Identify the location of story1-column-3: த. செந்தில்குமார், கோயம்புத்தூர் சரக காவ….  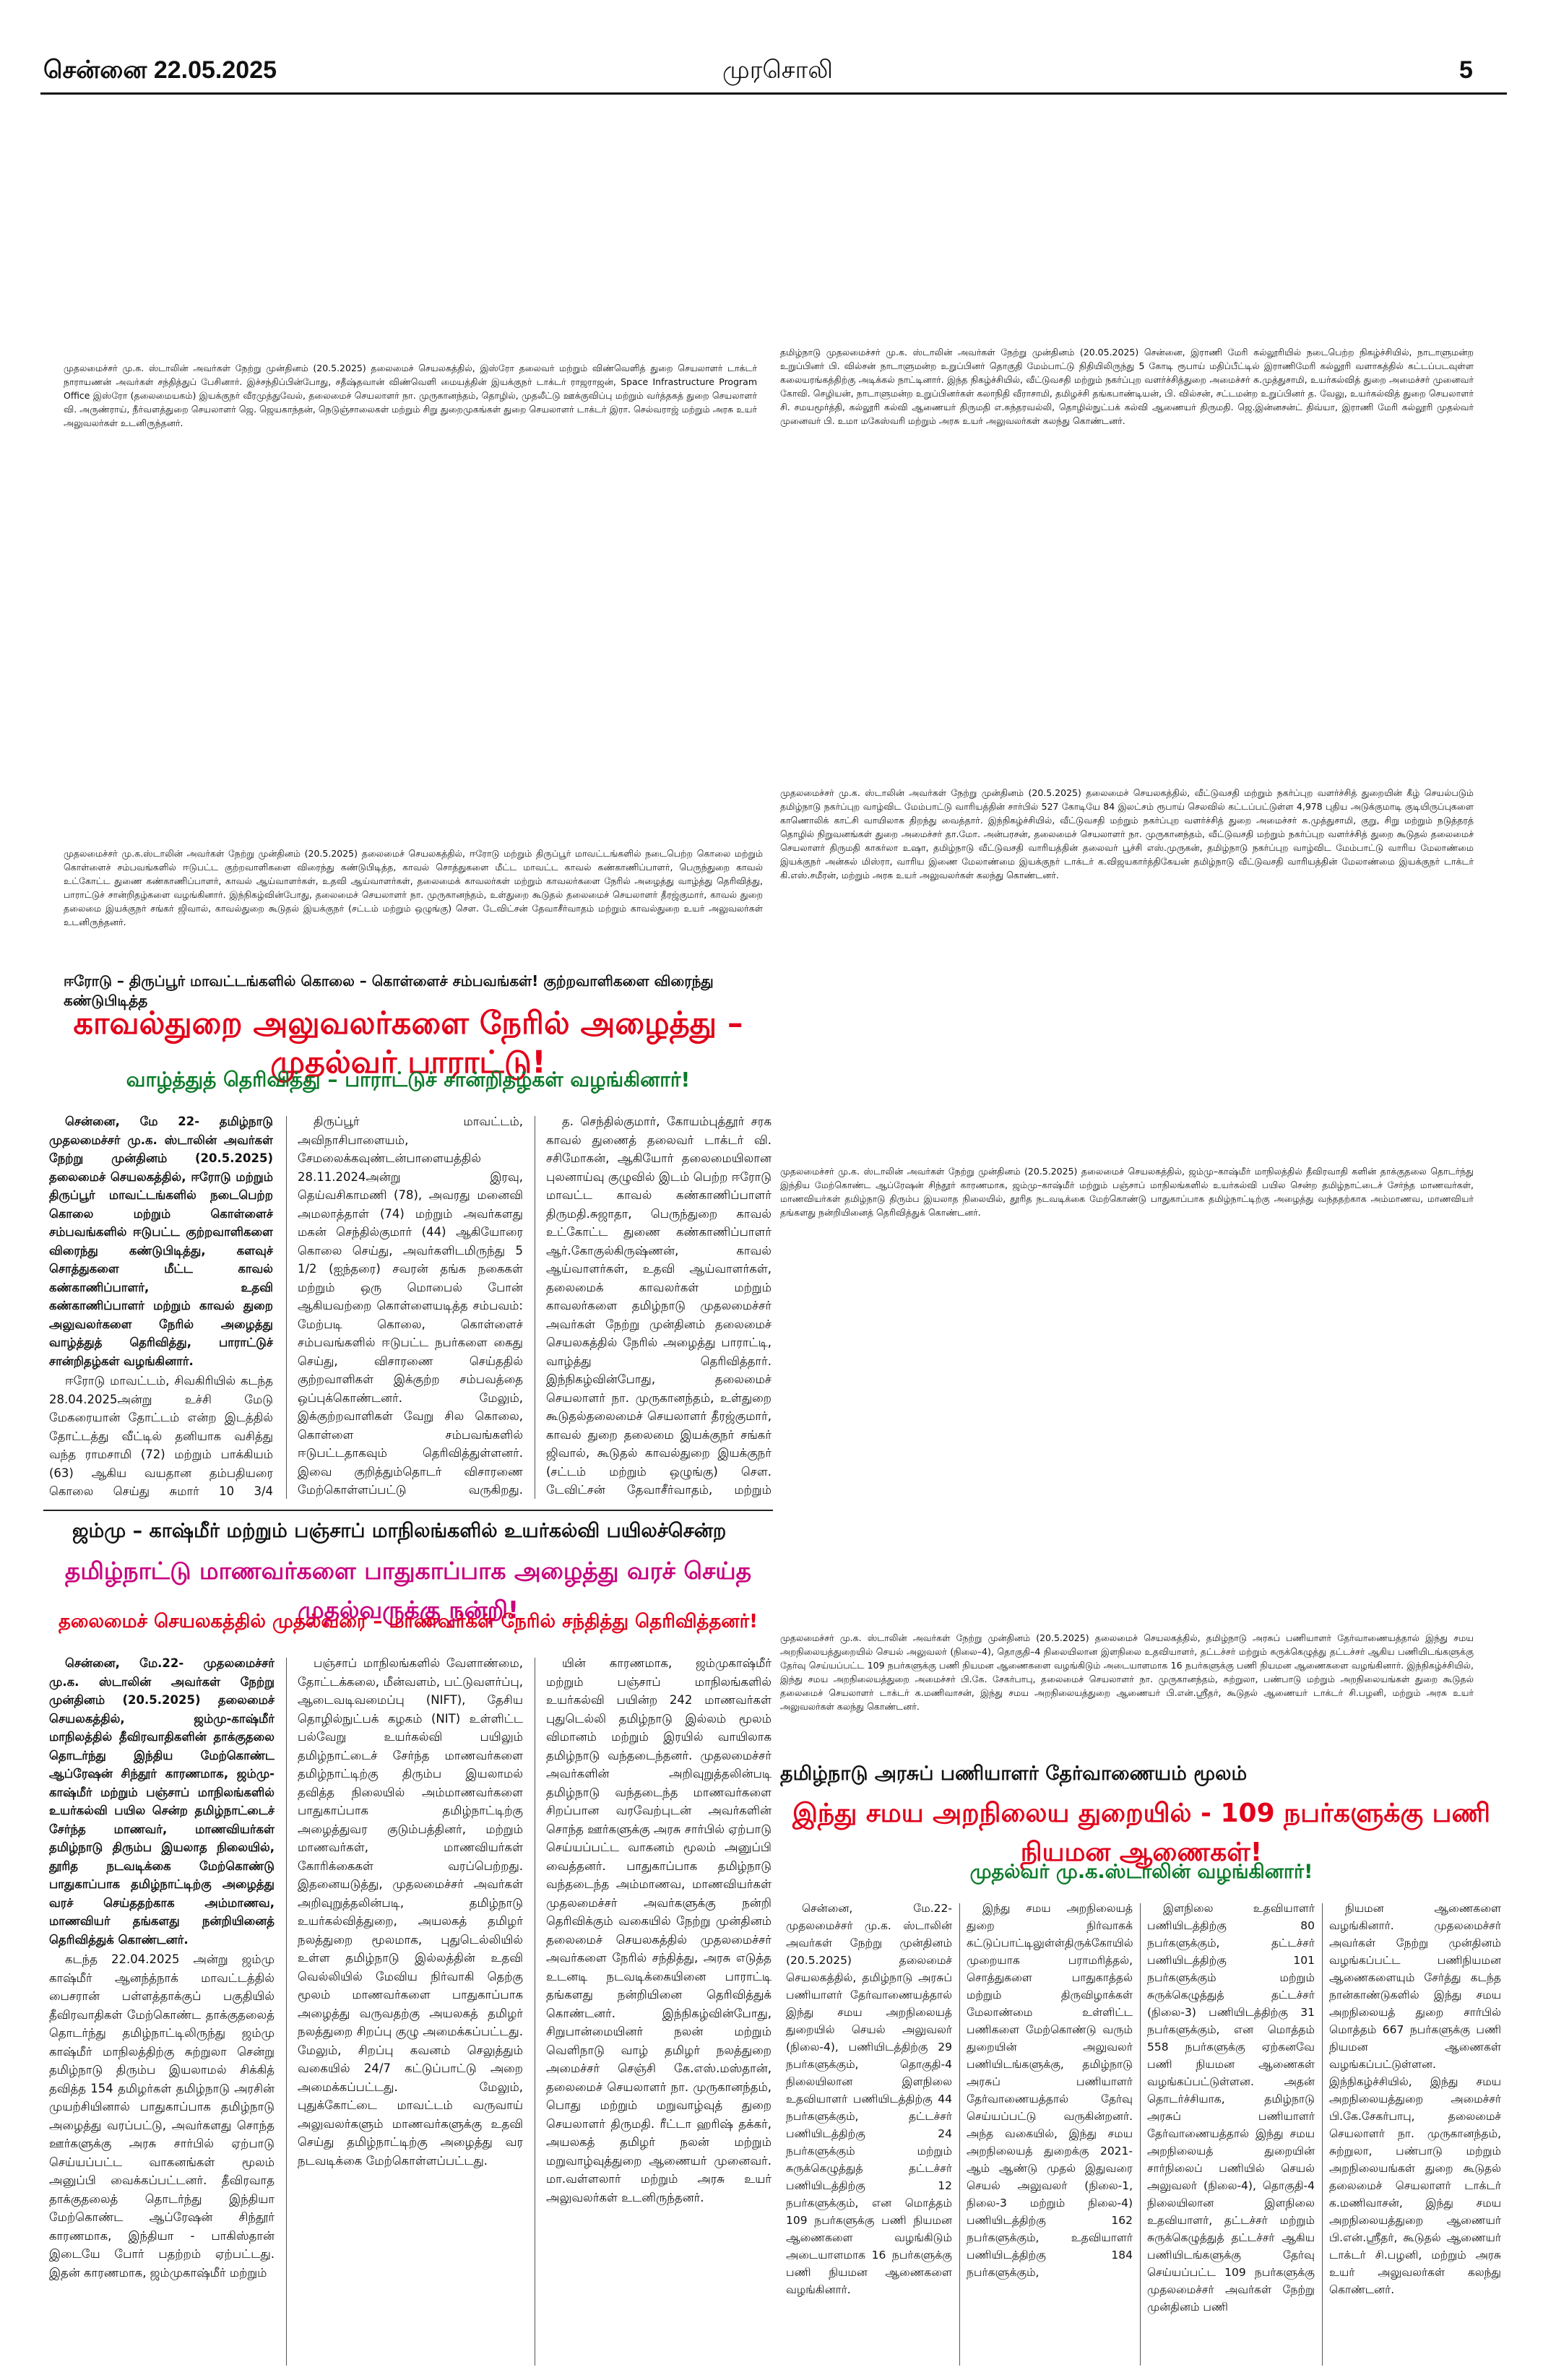
(659, 1307).